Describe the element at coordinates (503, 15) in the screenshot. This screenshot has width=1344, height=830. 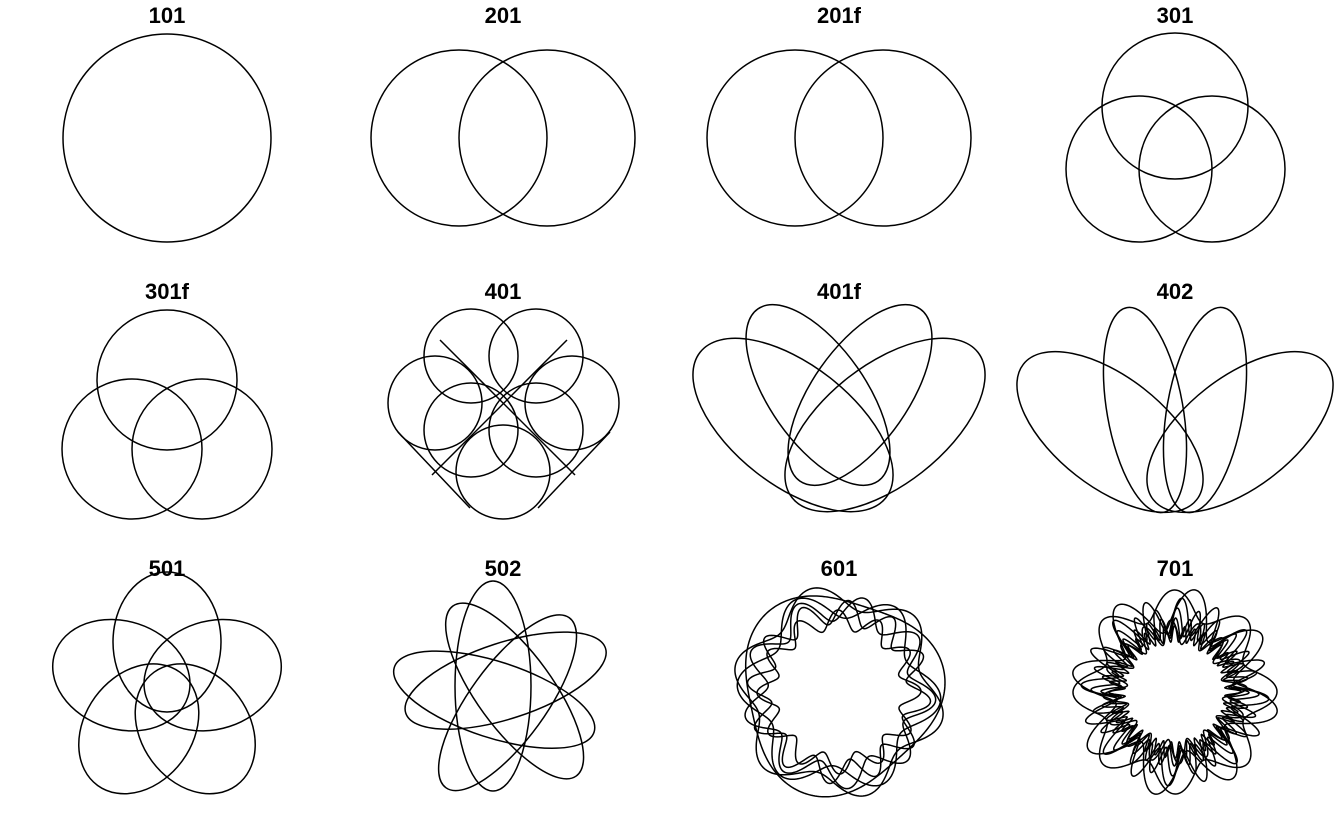
I see `panel-title: 201` at that location.